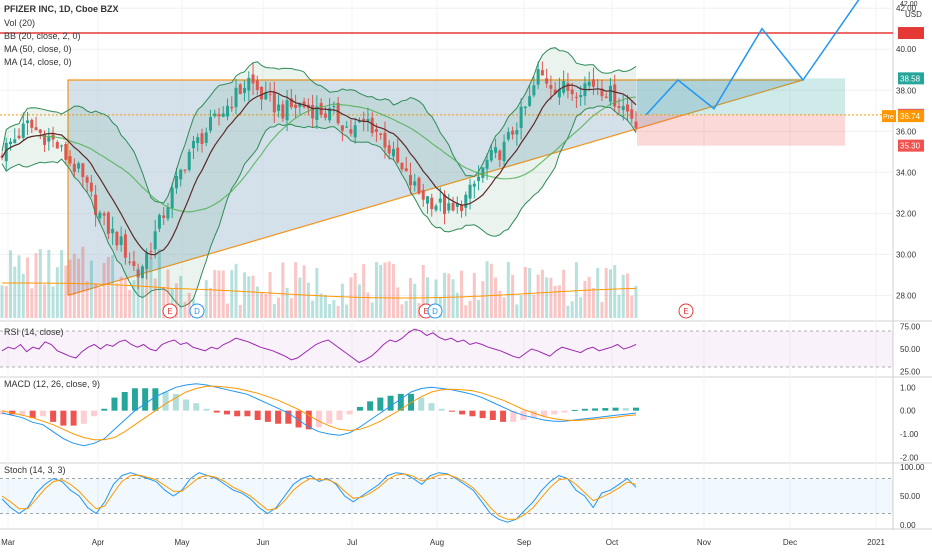 The height and width of the screenshot is (555, 932). What do you see at coordinates (20, 23) in the screenshot?
I see `legend-volume: Vol (20)` at bounding box center [20, 23].